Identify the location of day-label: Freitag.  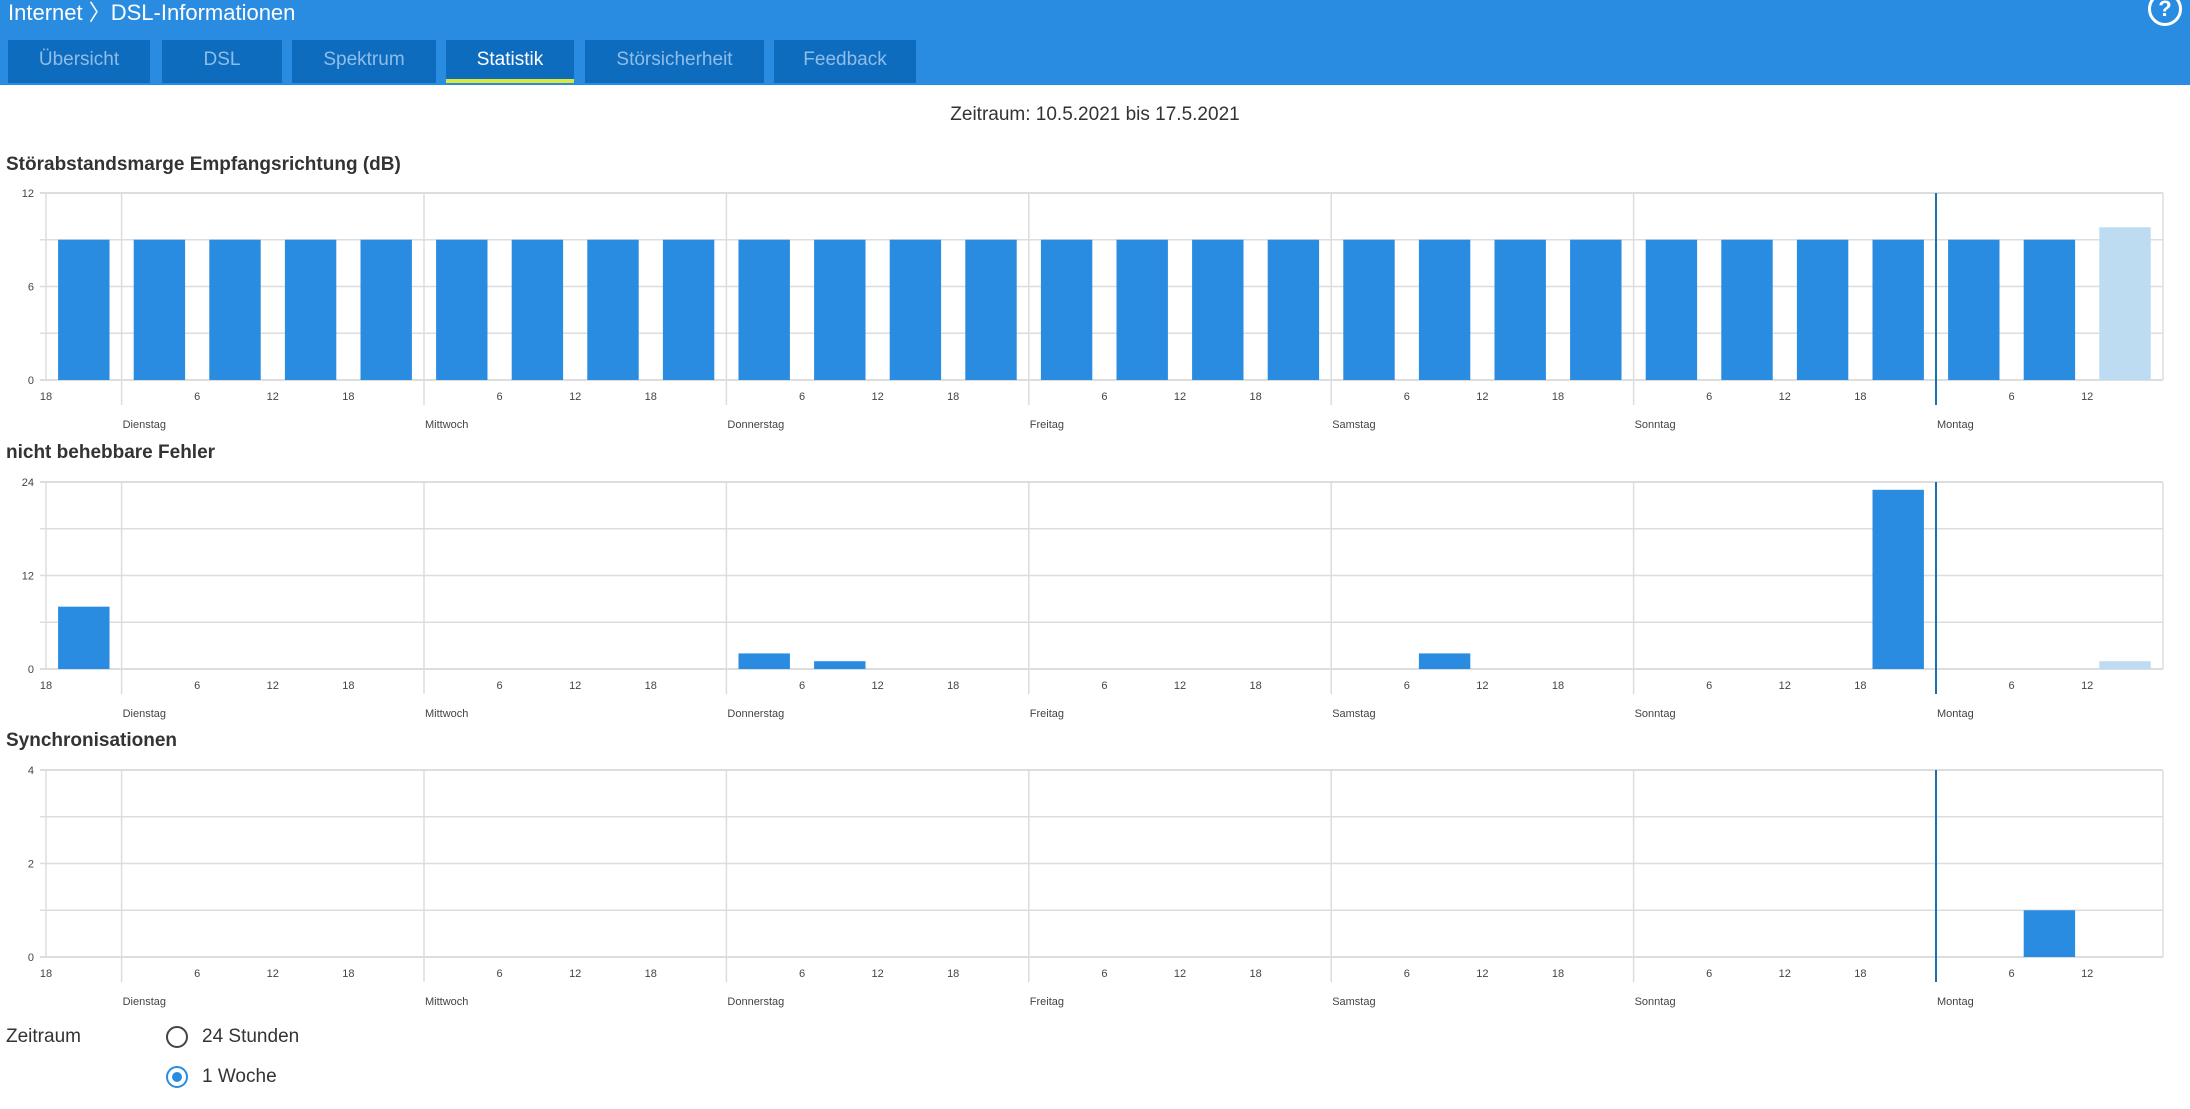
(1047, 425).